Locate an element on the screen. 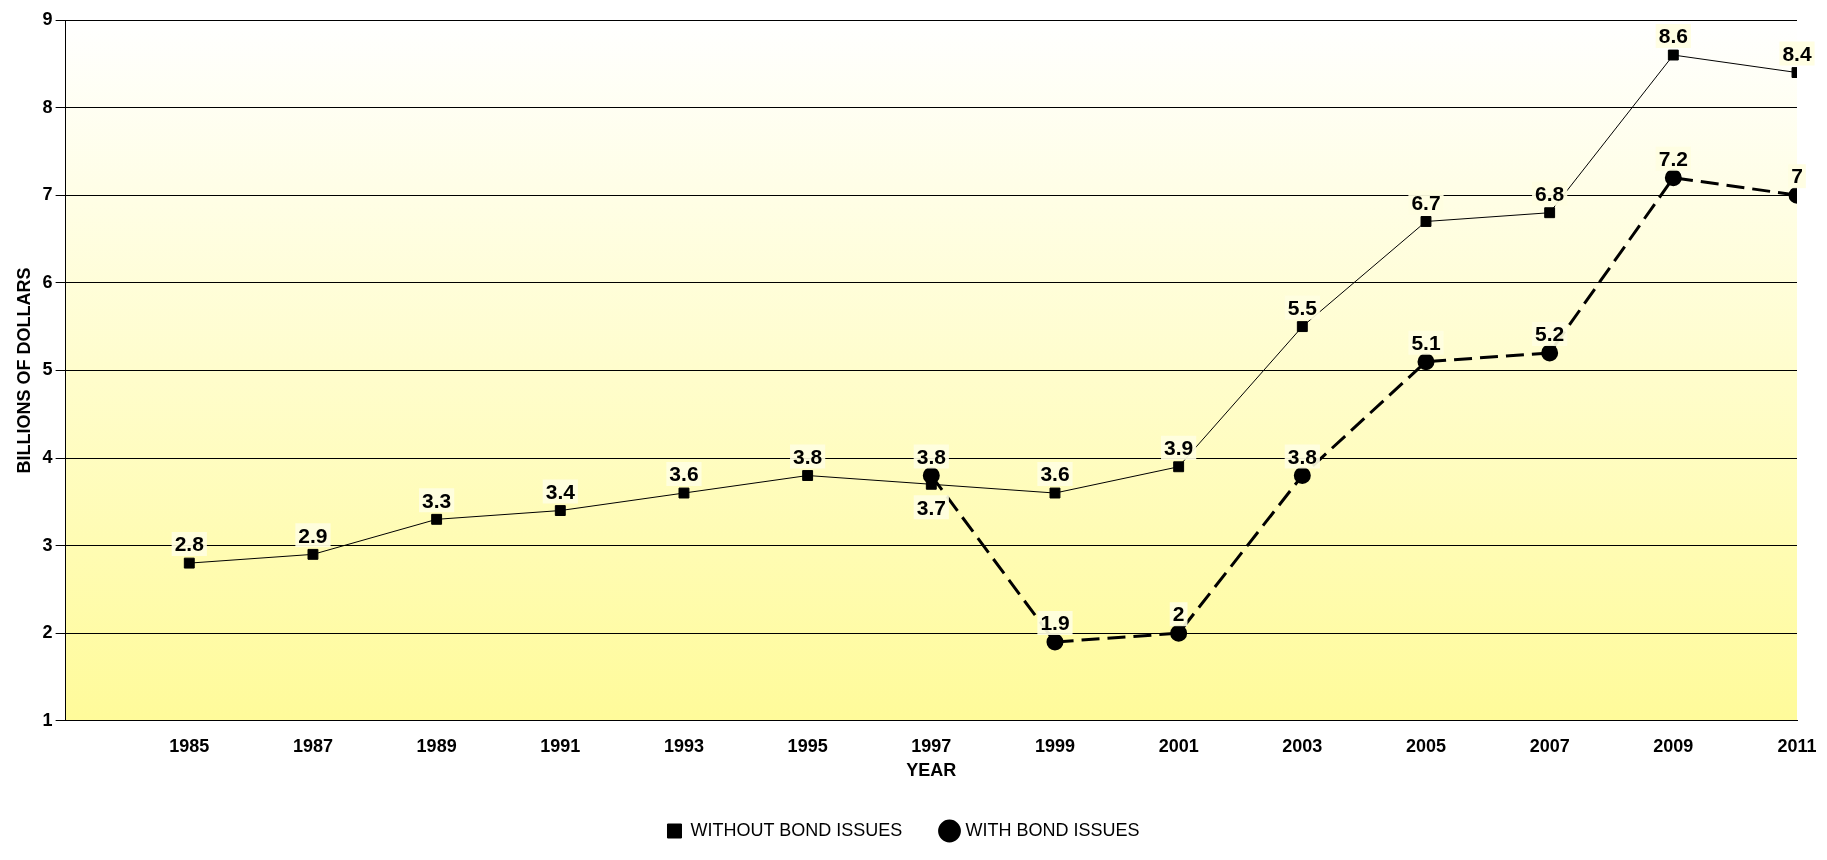  x-tick-label: 1997 is located at coordinates (931, 745).